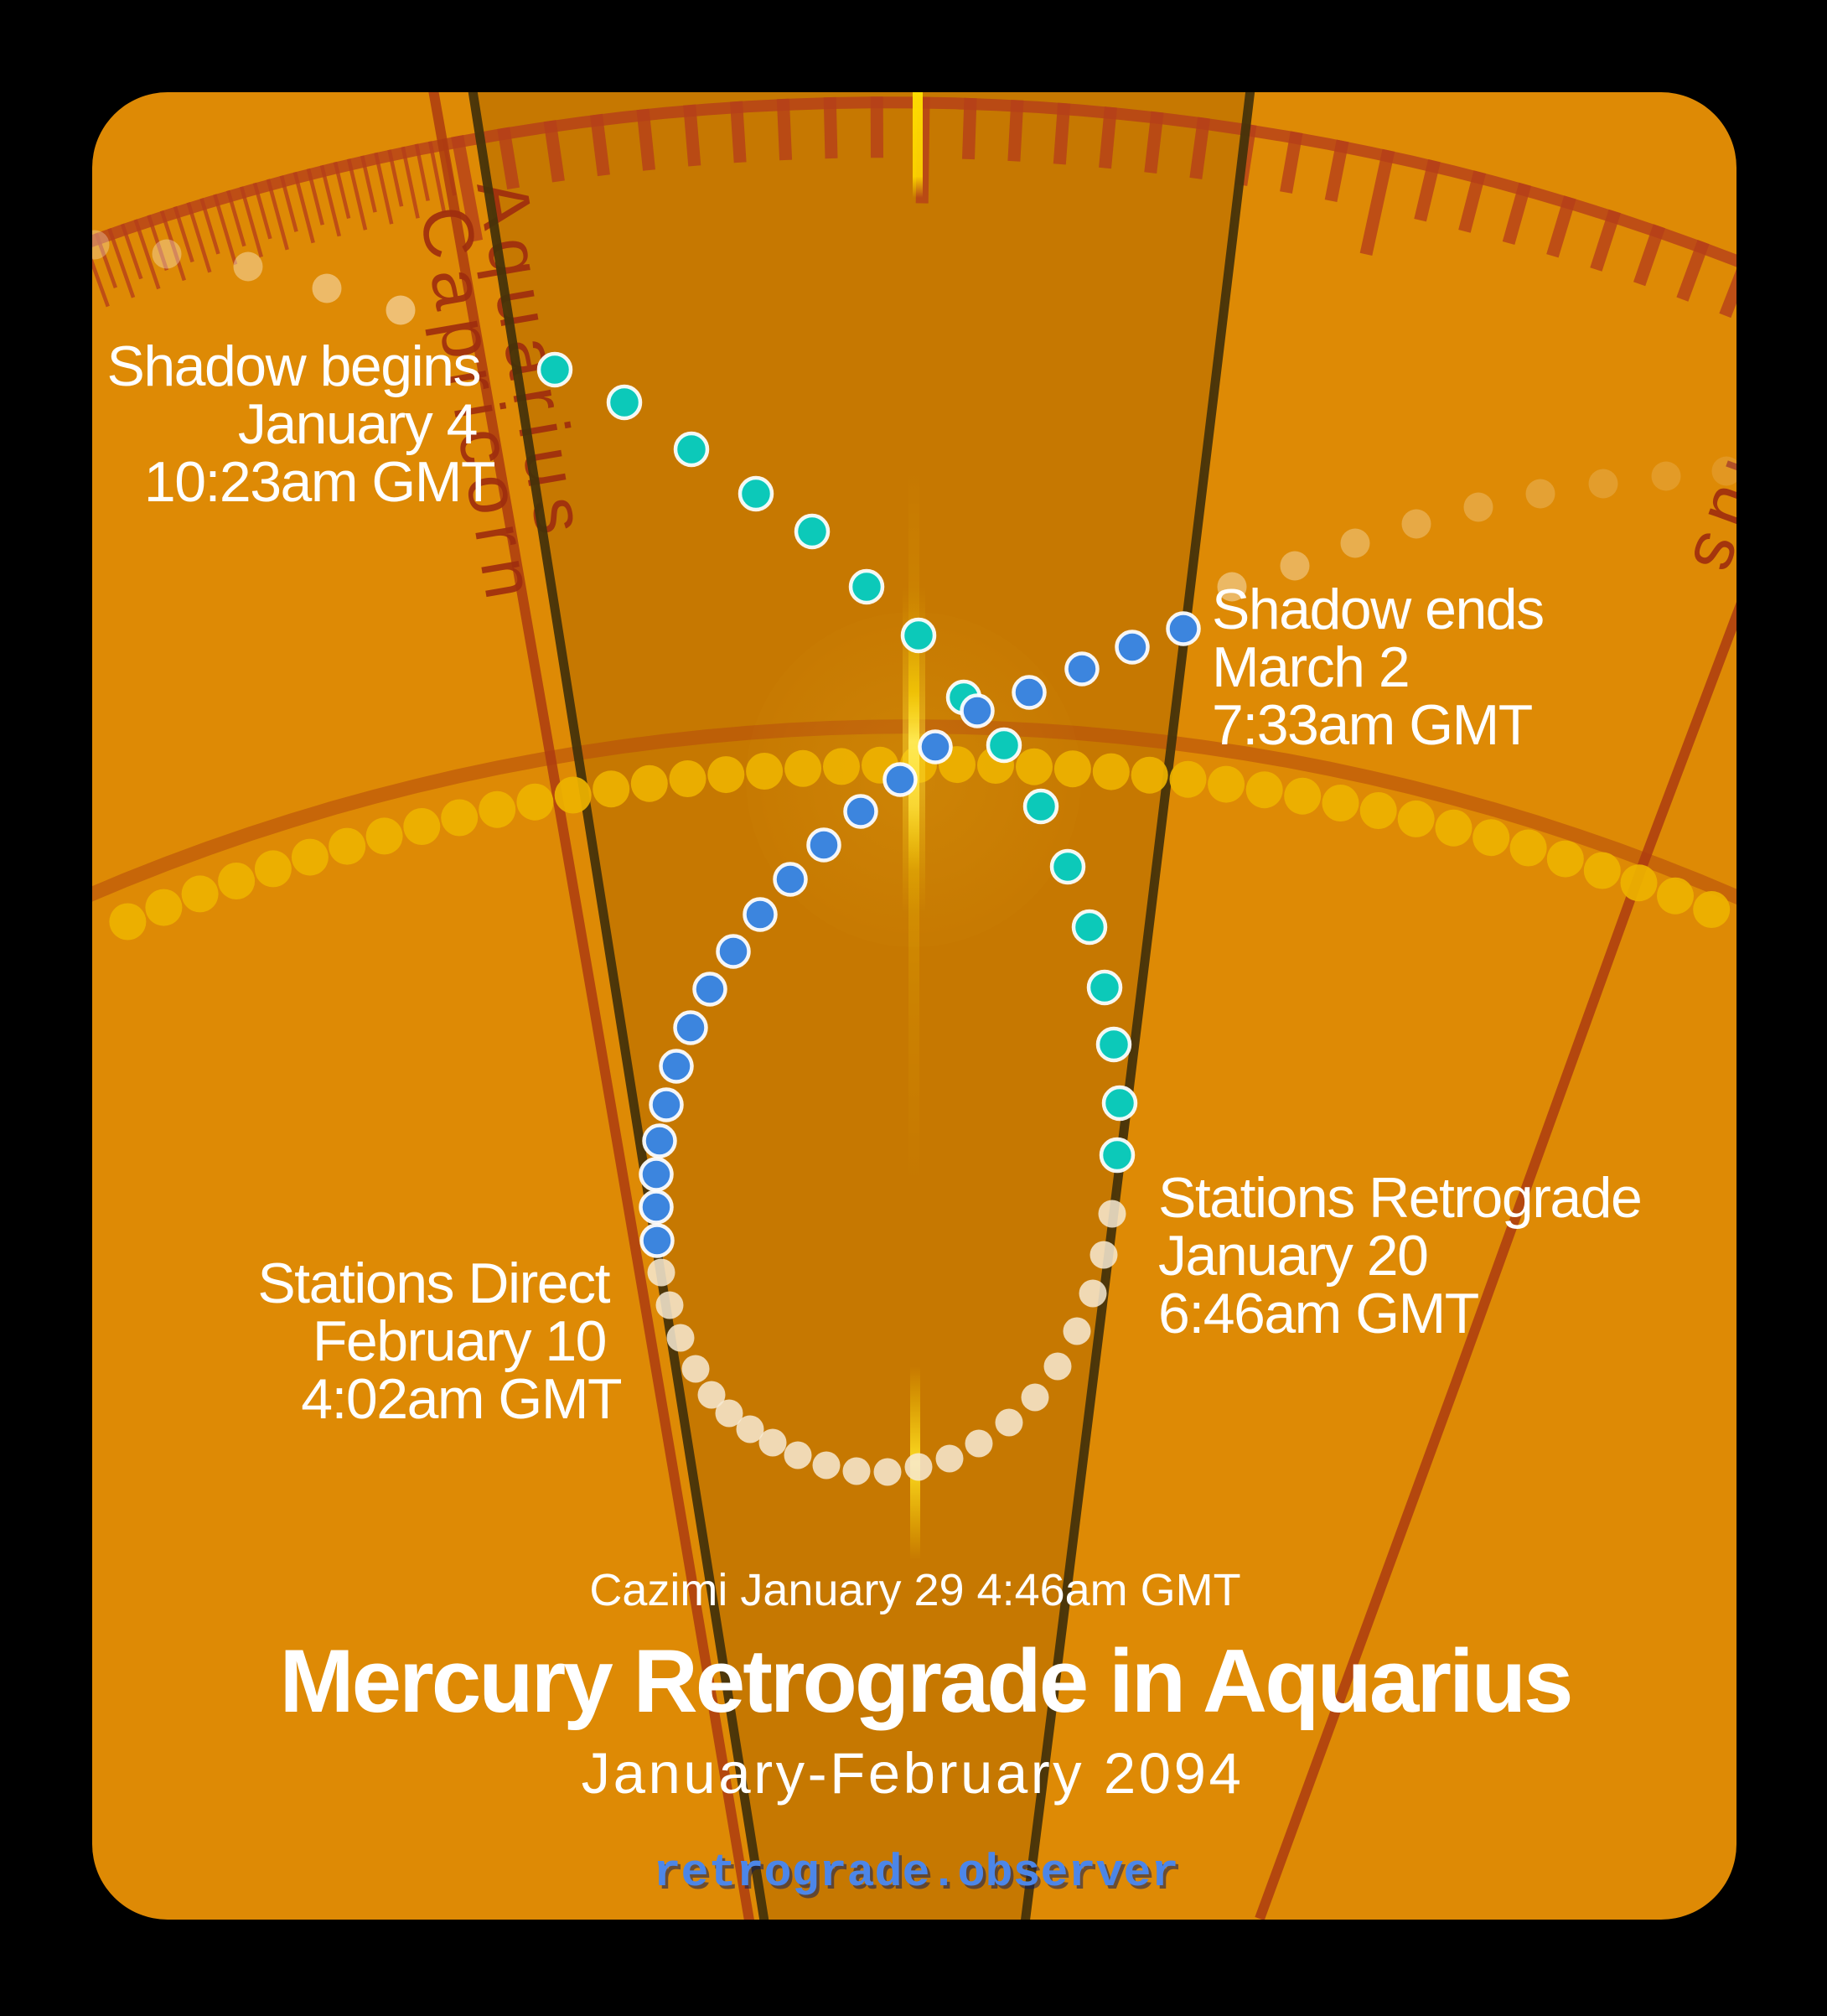 This screenshot has width=1827, height=2016. What do you see at coordinates (1318, 1314) in the screenshot?
I see `svg-text: 6:46am GMT` at bounding box center [1318, 1314].